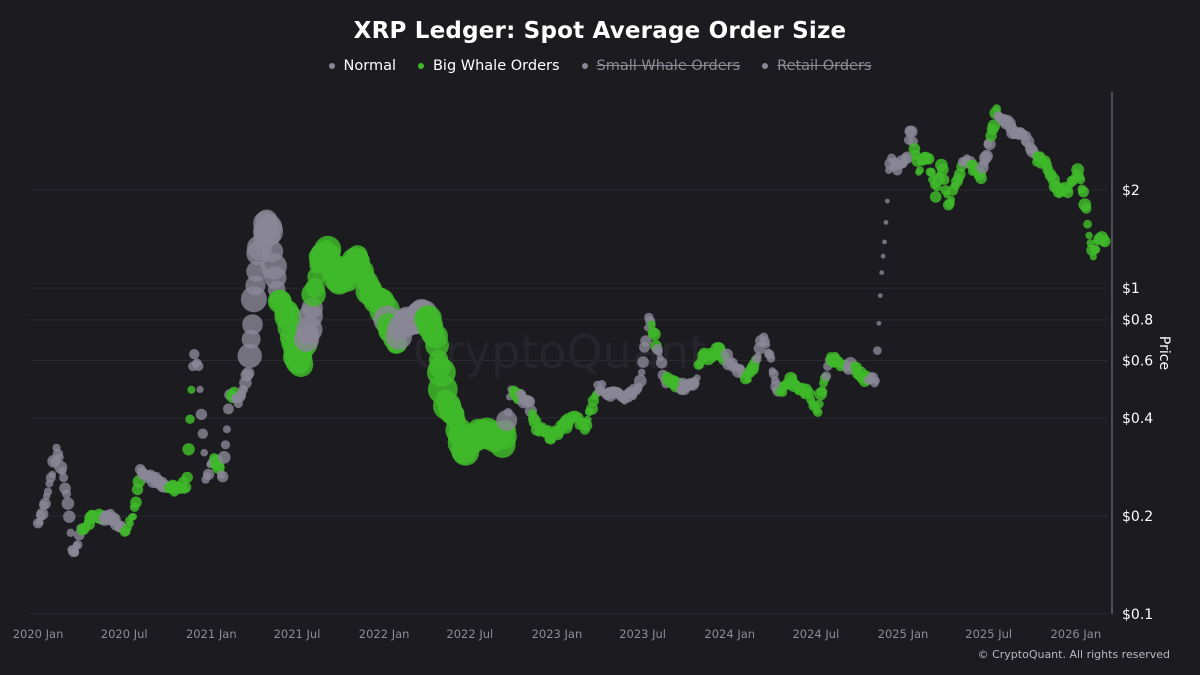 This screenshot has height=675, width=1200. What do you see at coordinates (38, 634) in the screenshot?
I see `x-tick-label: 2020 Jan` at bounding box center [38, 634].